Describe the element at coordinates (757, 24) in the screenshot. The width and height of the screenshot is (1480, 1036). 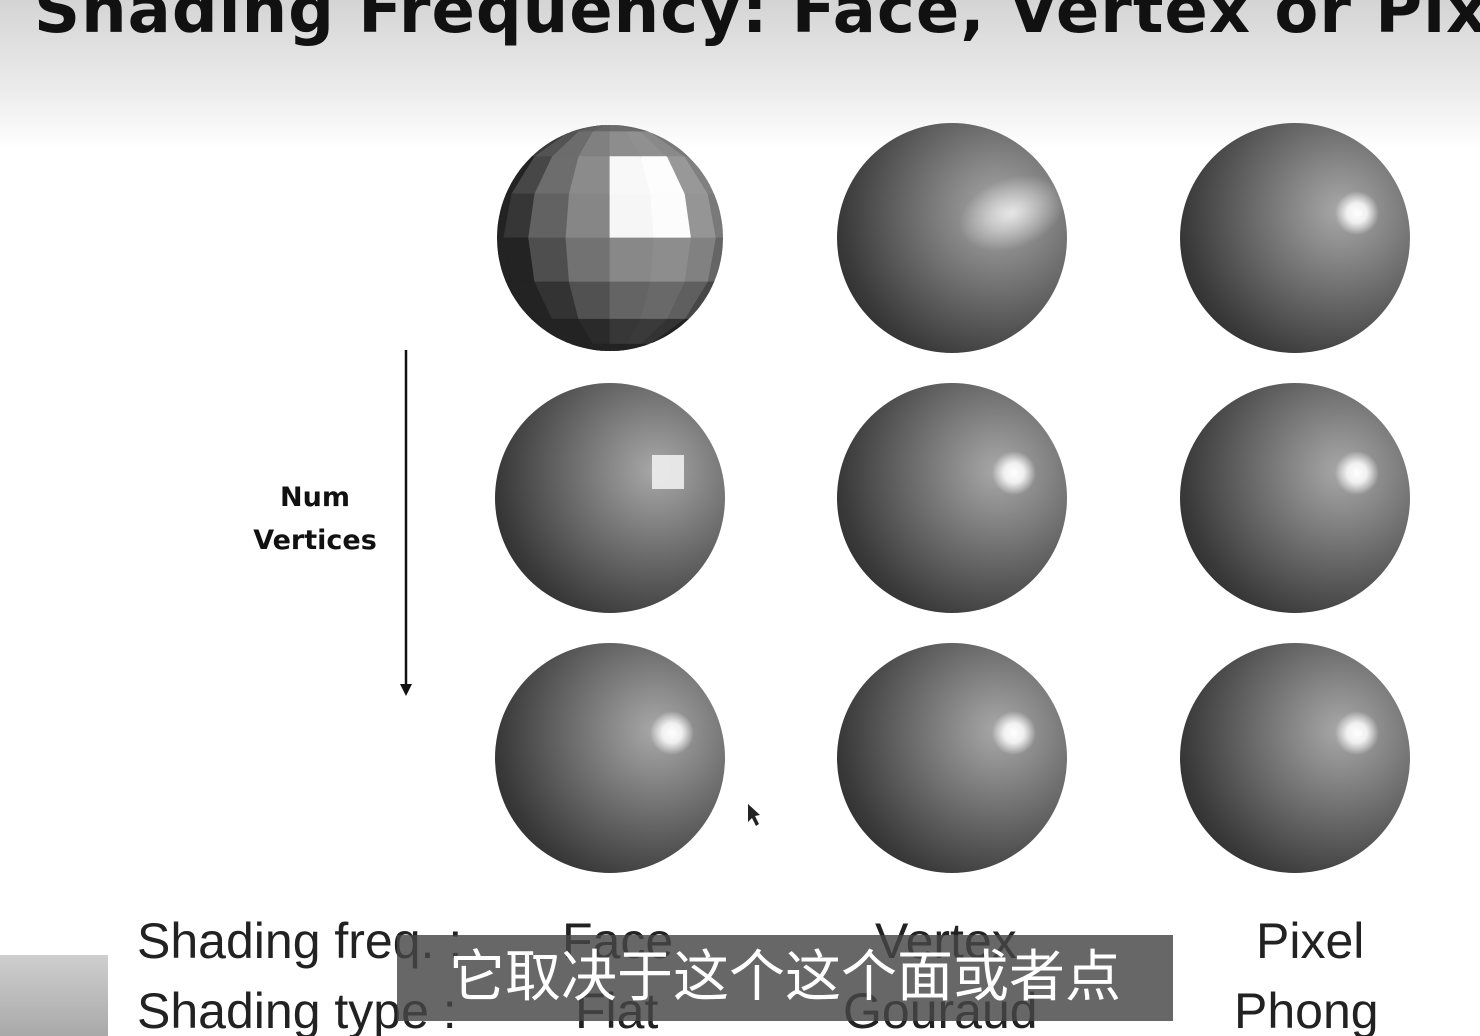
I see `slide-title: Shading Frequency: Face, Vertex or Pixel` at that location.